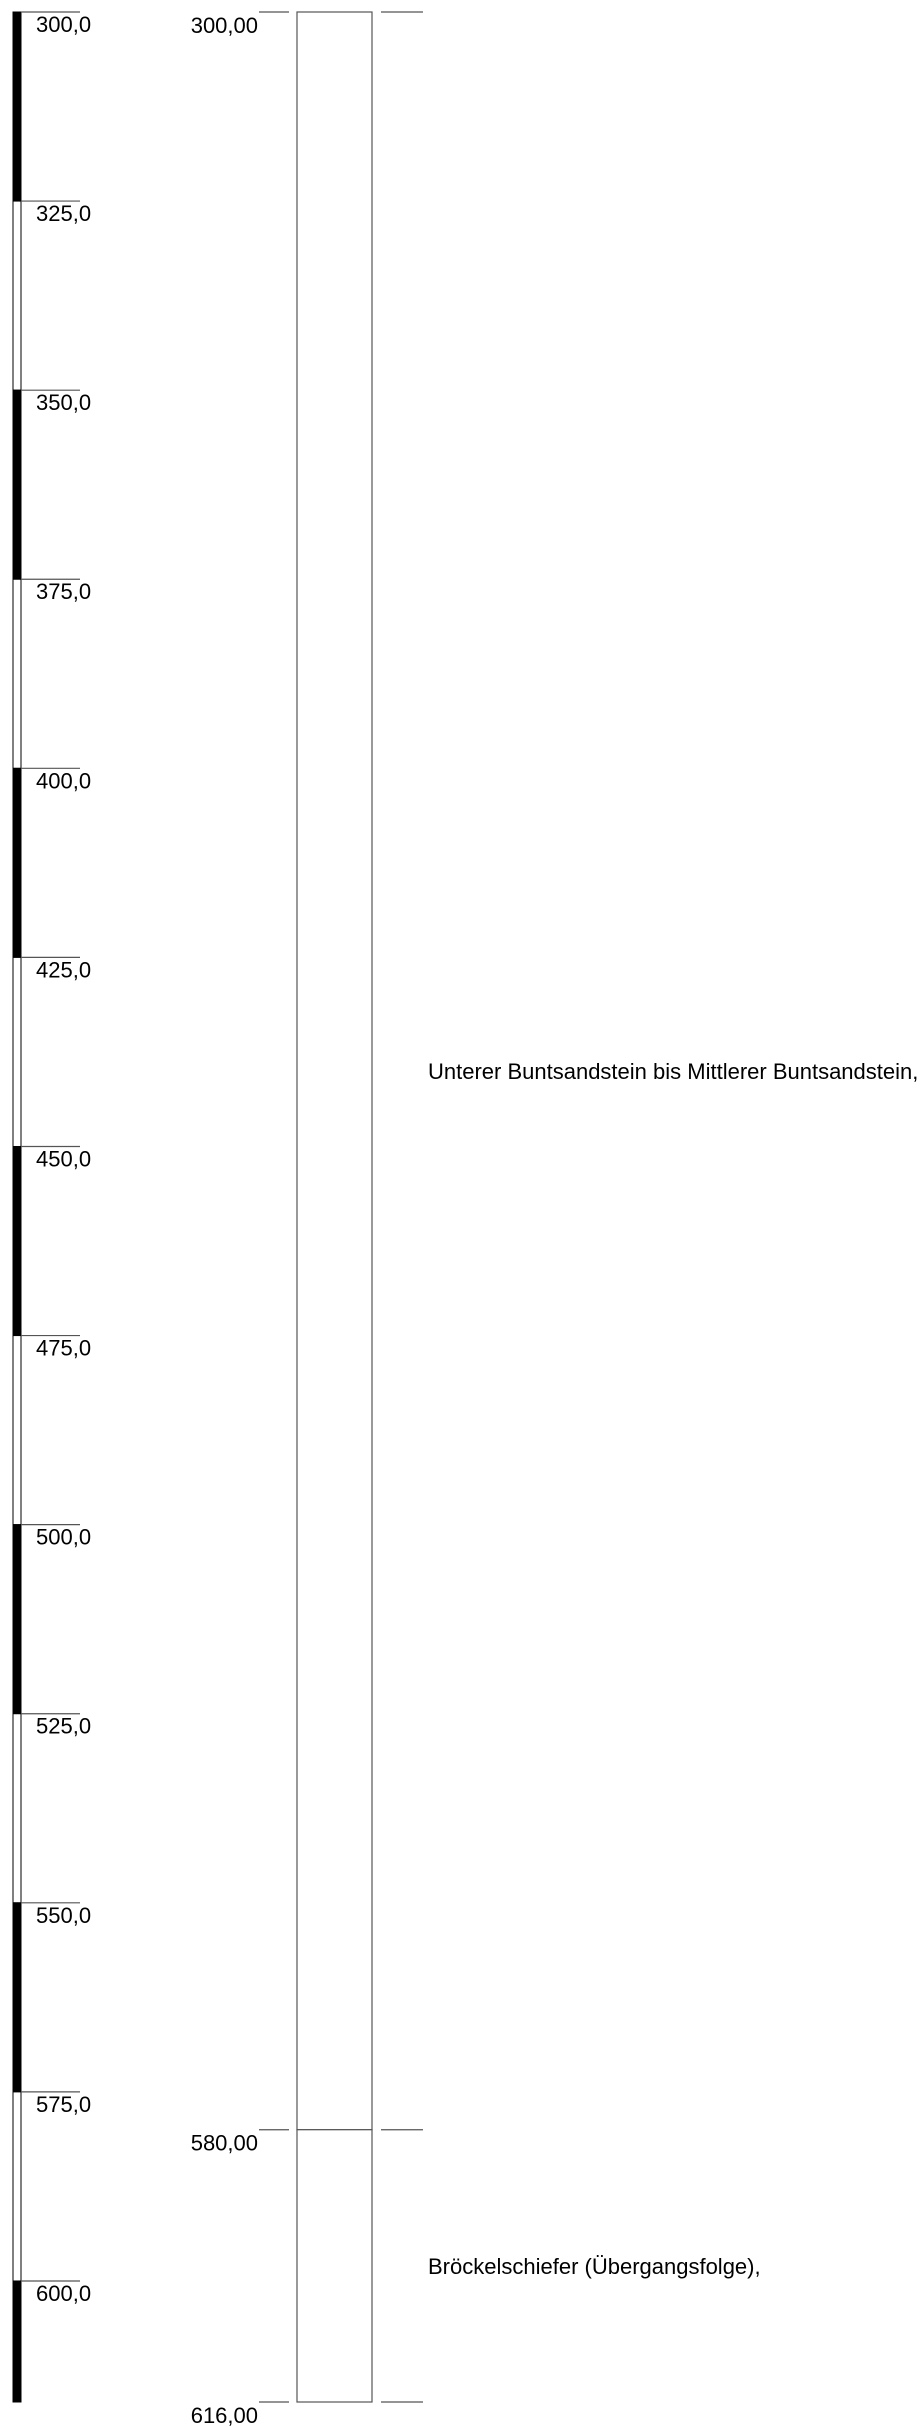 The height and width of the screenshot is (2427, 922). Describe the element at coordinates (594, 2266) in the screenshot. I see `layer-description: Bröckelschiefer (Übergangsfolge),` at that location.